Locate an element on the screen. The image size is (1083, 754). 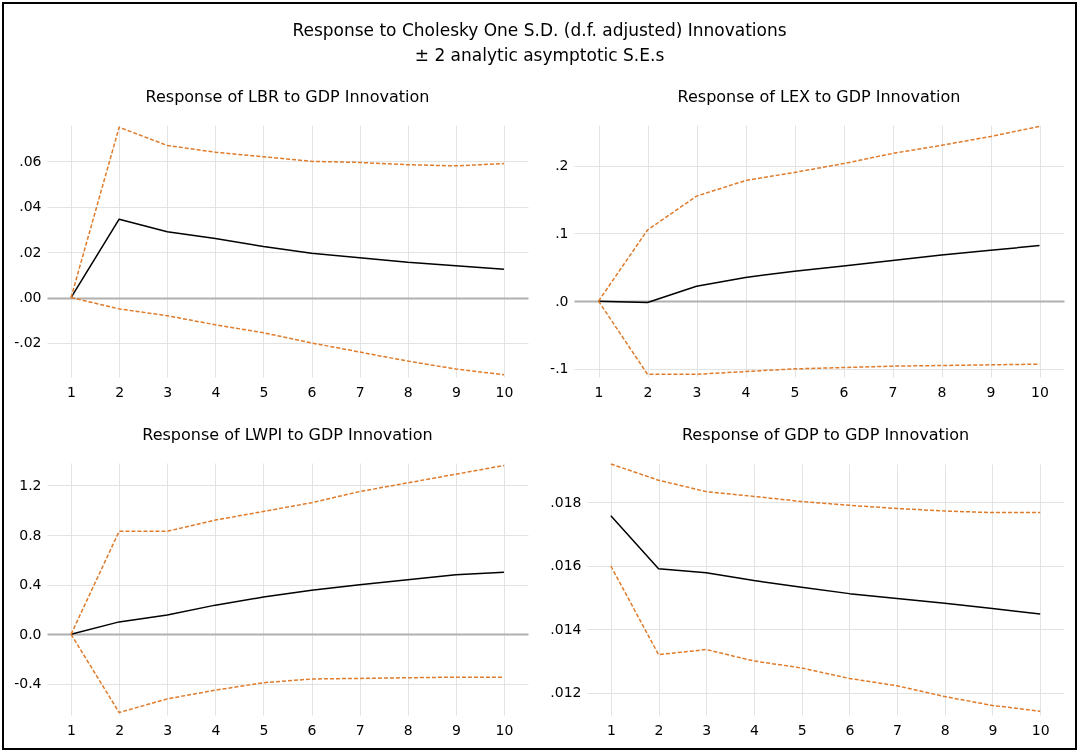
y-tick-label: 1.2 is located at coordinates (30, 484).